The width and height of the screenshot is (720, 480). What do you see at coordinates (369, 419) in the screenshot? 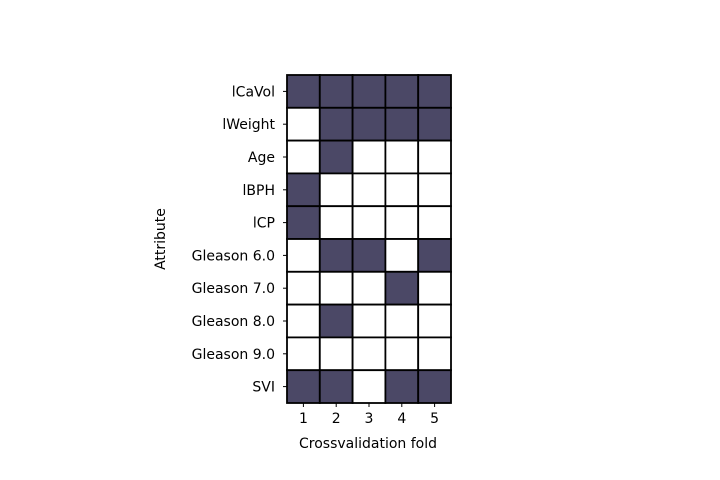
I see `x-tick-label: 3` at bounding box center [369, 419].